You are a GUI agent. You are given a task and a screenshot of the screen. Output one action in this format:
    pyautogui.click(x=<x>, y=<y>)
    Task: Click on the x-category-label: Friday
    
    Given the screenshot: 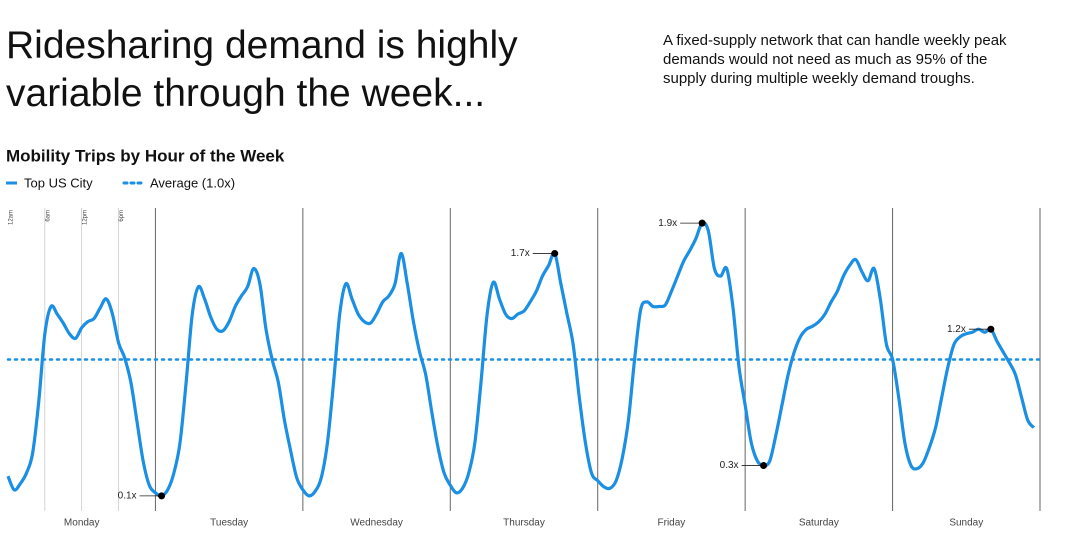 What is the action you would take?
    pyautogui.click(x=672, y=523)
    